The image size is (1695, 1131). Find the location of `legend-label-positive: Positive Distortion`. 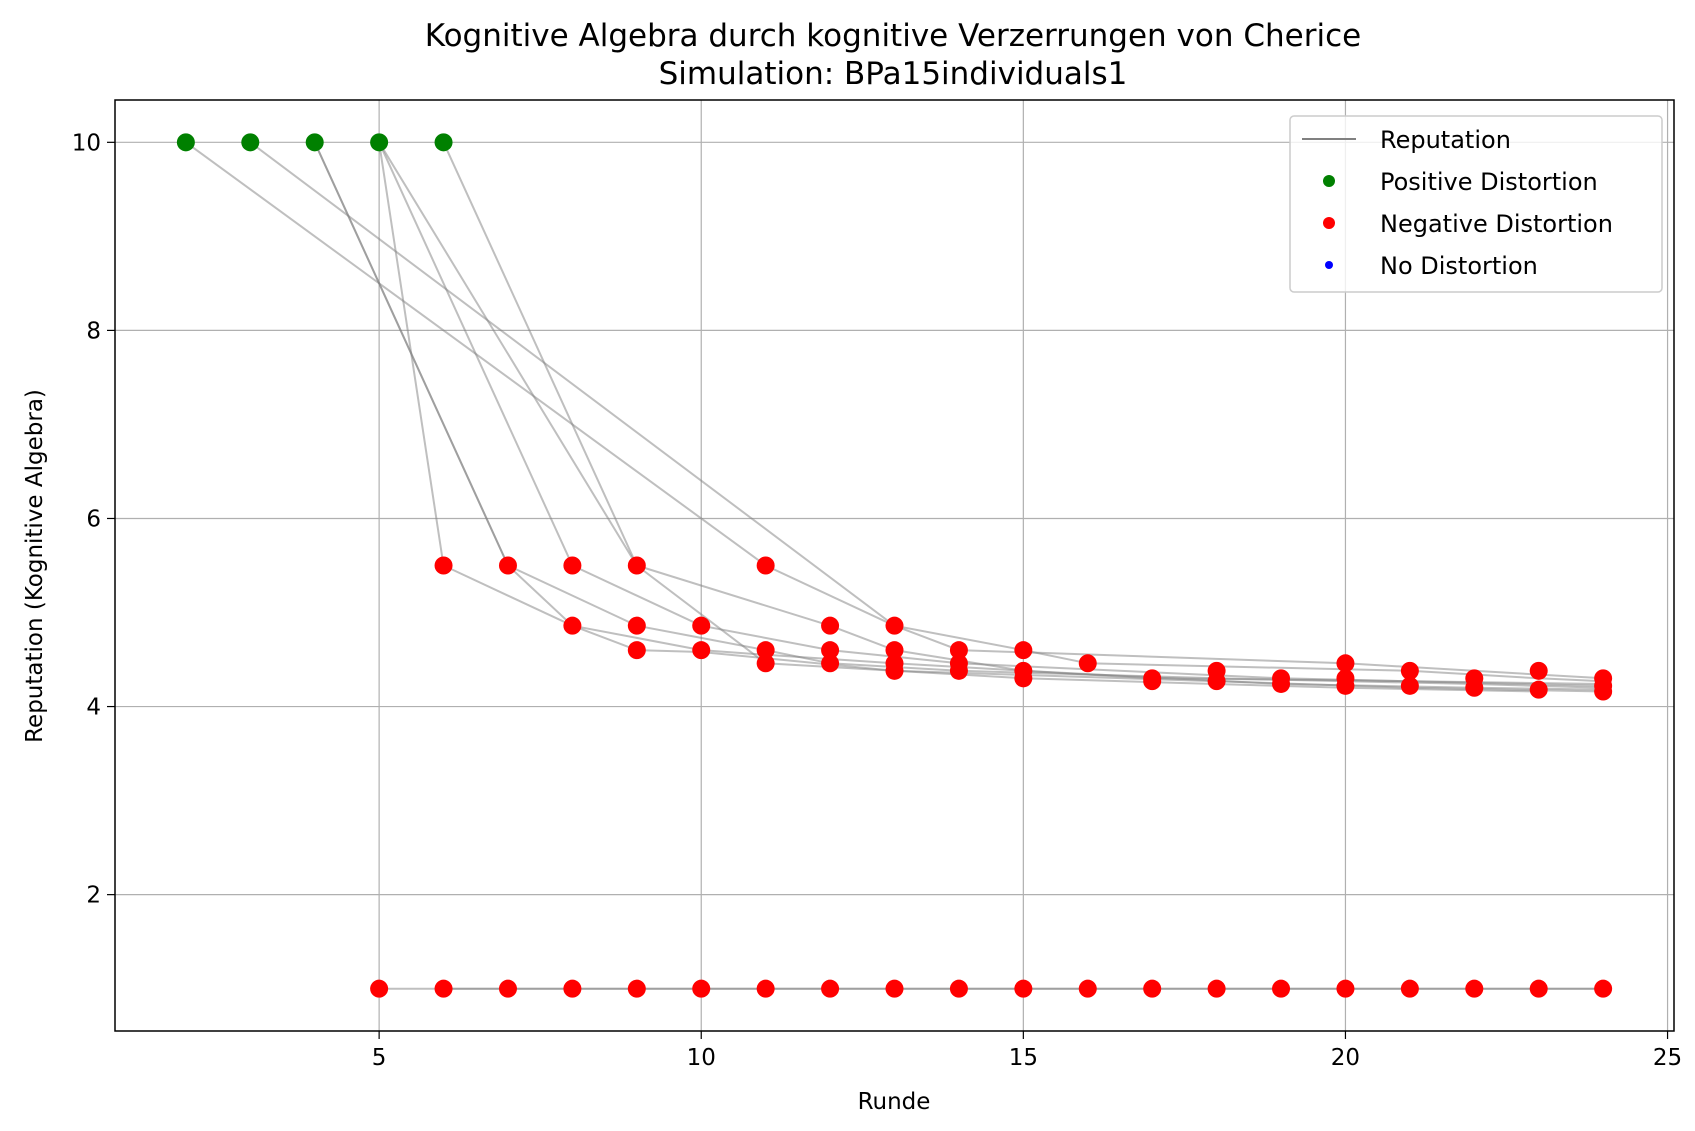

legend-label-positive: Positive Distortion is located at coordinates (1489, 182).